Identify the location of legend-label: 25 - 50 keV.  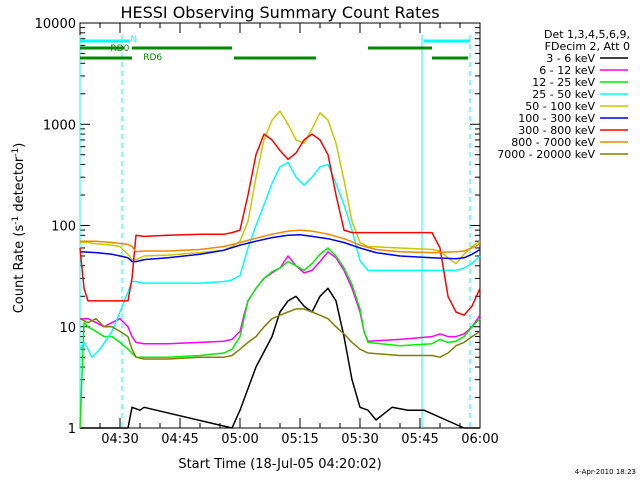
(563, 94).